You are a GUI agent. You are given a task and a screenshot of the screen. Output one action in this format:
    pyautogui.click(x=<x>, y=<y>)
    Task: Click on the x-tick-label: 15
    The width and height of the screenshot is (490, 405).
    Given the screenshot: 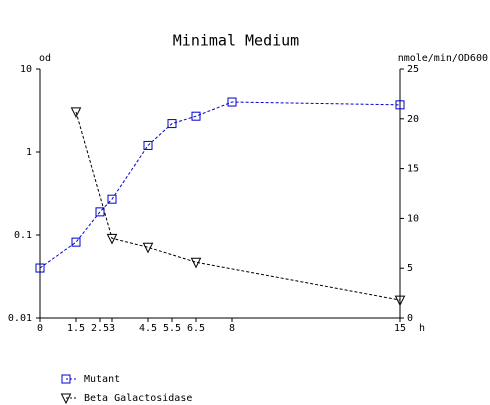 What is the action you would take?
    pyautogui.click(x=400, y=328)
    